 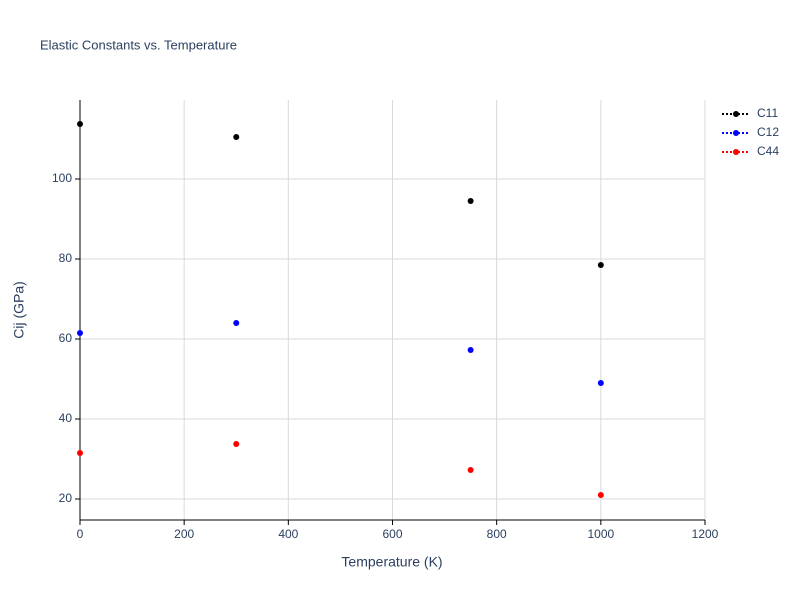 I want to click on y-tick-label: 60, so click(x=66, y=338).